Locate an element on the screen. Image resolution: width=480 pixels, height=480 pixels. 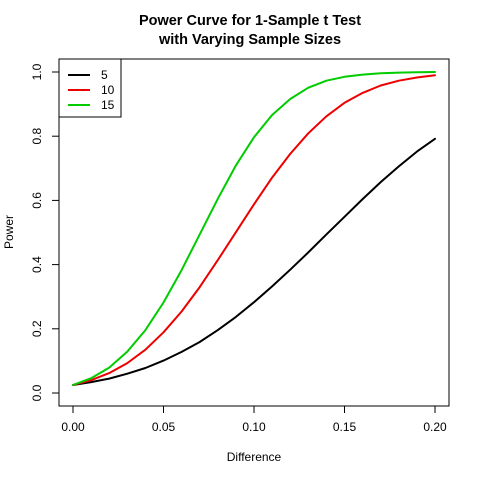
y-tick-label: 0.2 is located at coordinates (37, 328).